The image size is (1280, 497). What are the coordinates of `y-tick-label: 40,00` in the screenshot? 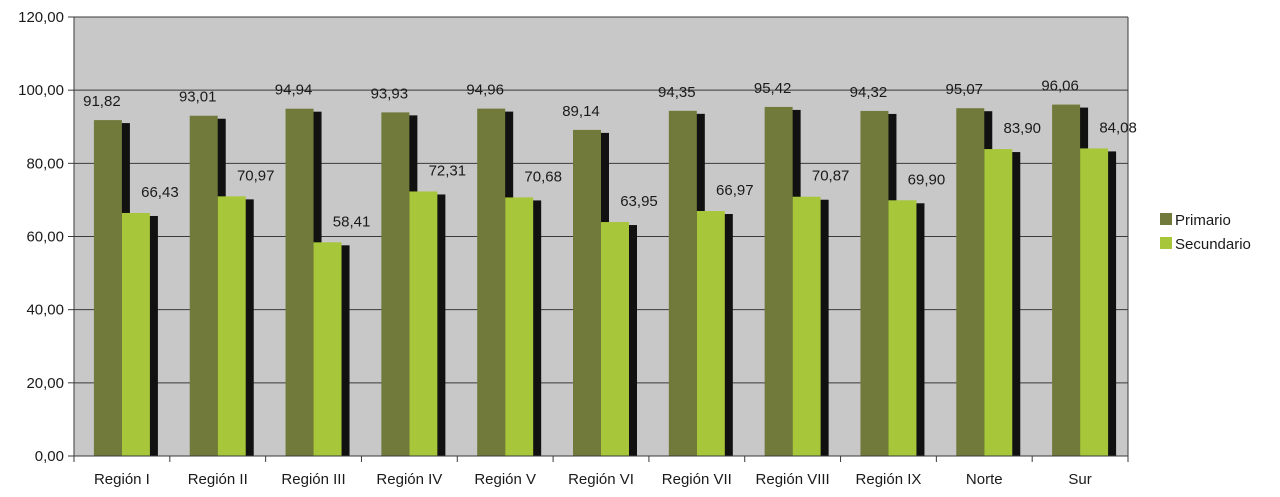 It's located at (45, 310).